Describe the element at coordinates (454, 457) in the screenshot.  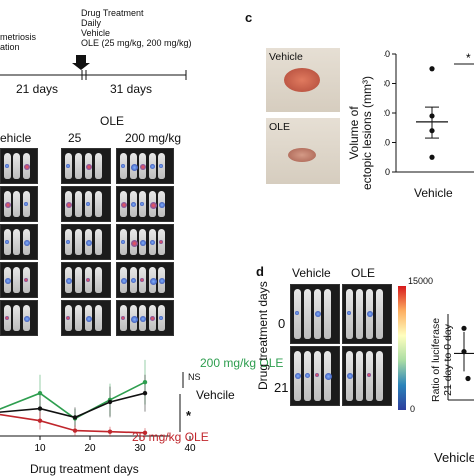
I see `panel-d-xtick: Vehicle` at that location.